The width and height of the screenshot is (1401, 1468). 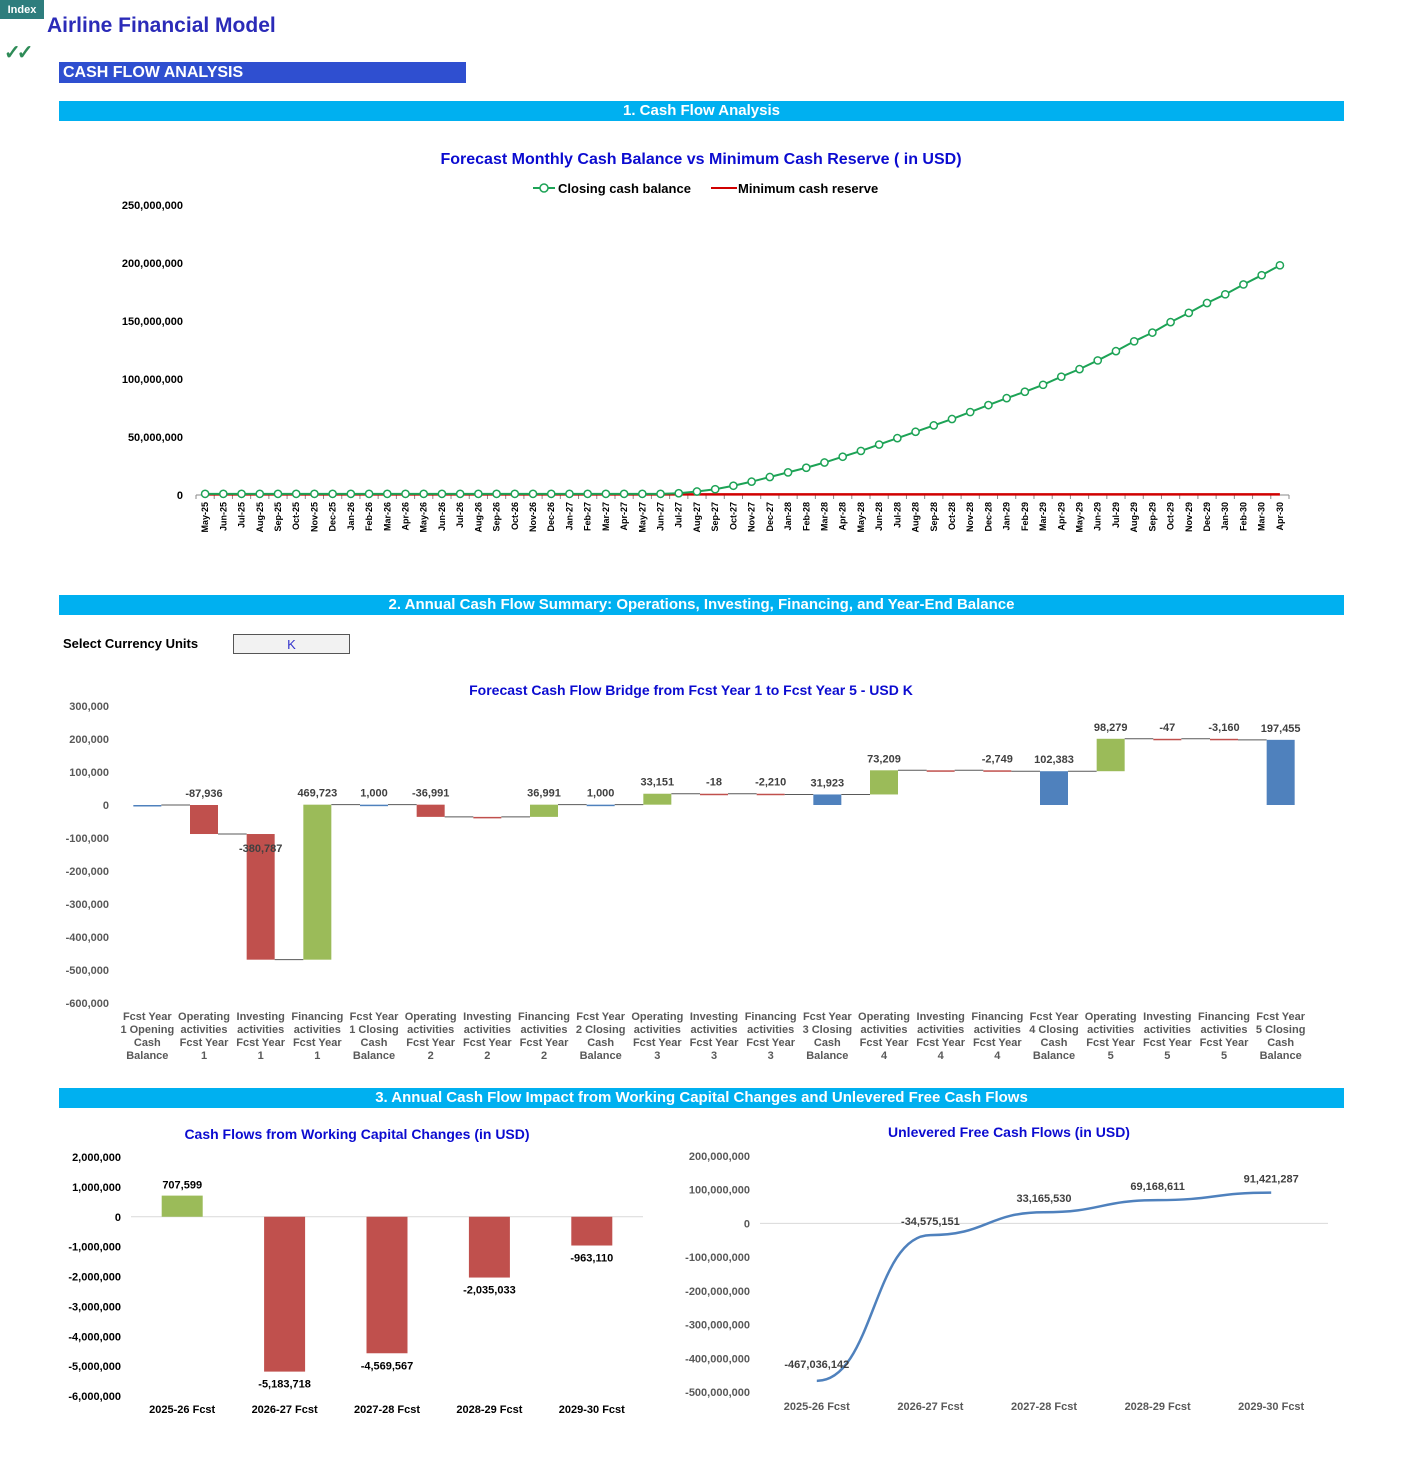 I want to click on y-tick-label: 200,000,000, so click(x=719, y=1157).